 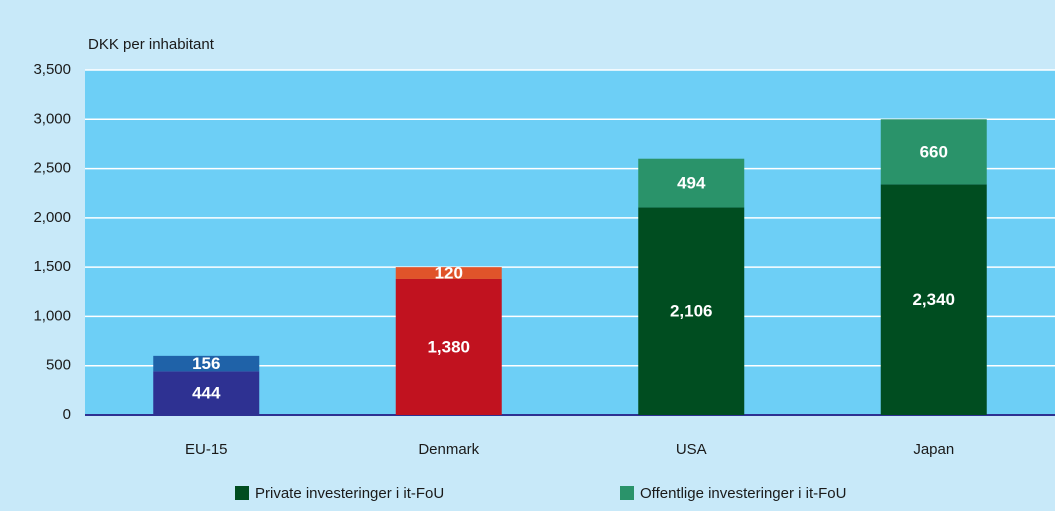 I want to click on value-label: 660, so click(x=934, y=151).